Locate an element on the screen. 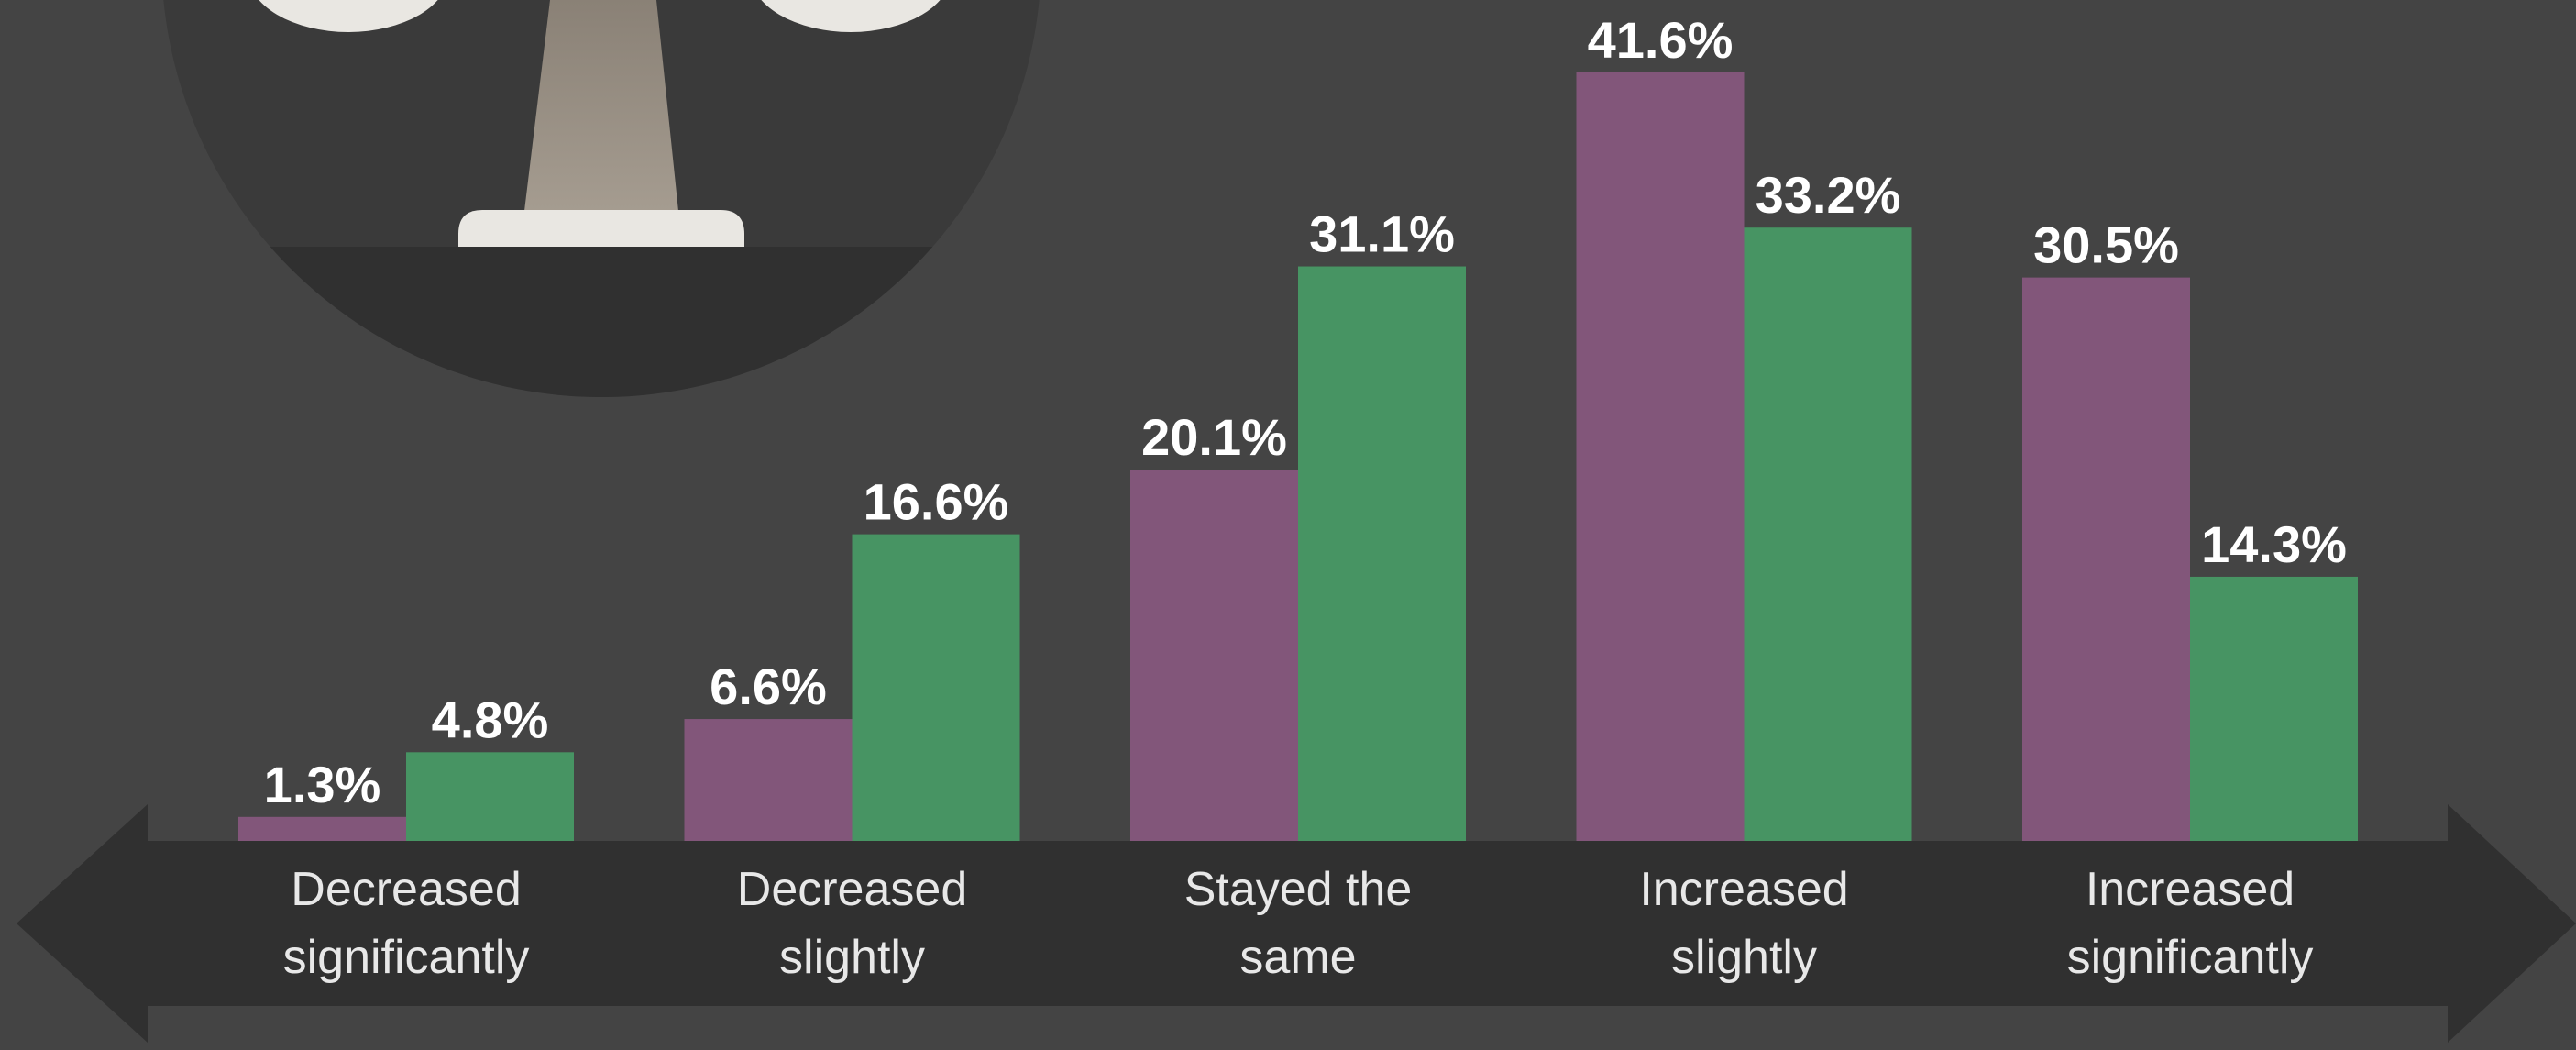  category-label: Increased significantly is located at coordinates (2190, 923).